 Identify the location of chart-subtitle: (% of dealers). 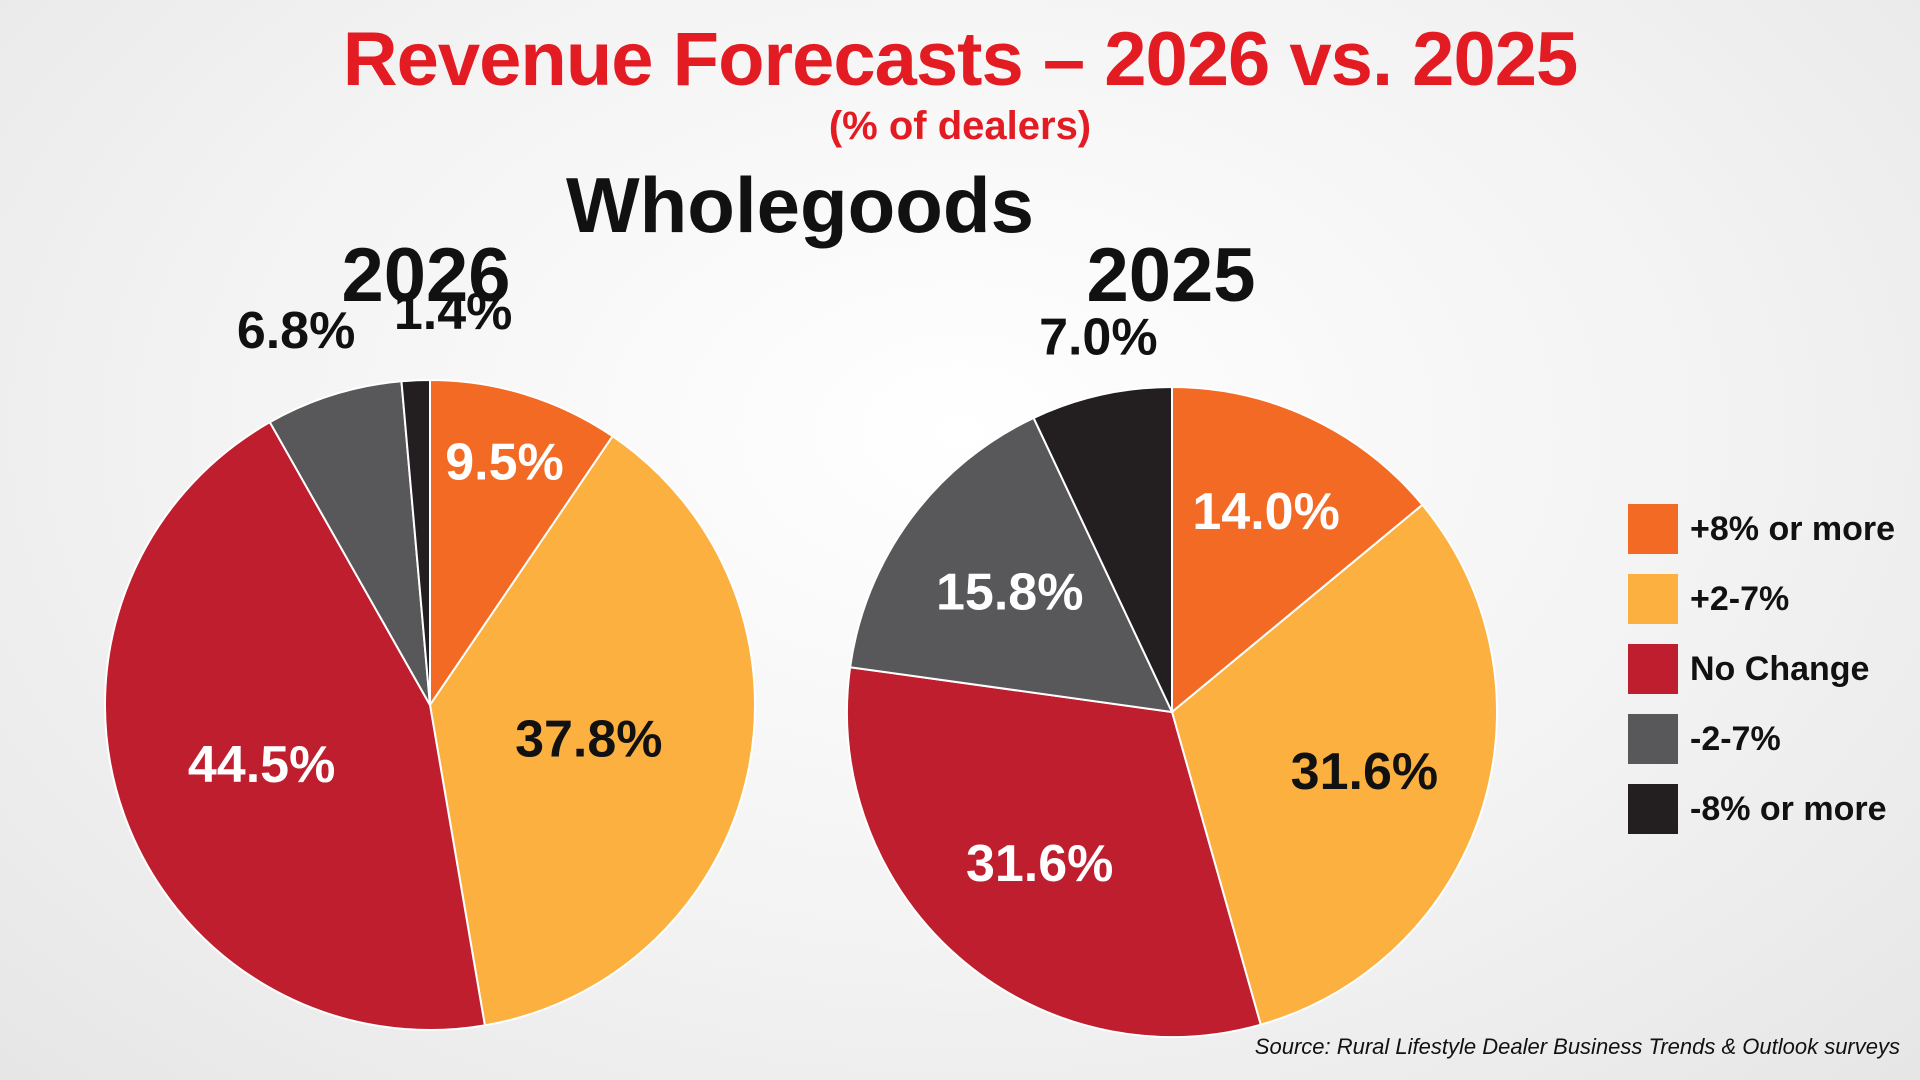
(960, 126).